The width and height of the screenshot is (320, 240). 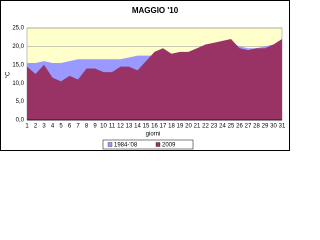 I want to click on x-tick-label: 22, so click(x=205, y=127).